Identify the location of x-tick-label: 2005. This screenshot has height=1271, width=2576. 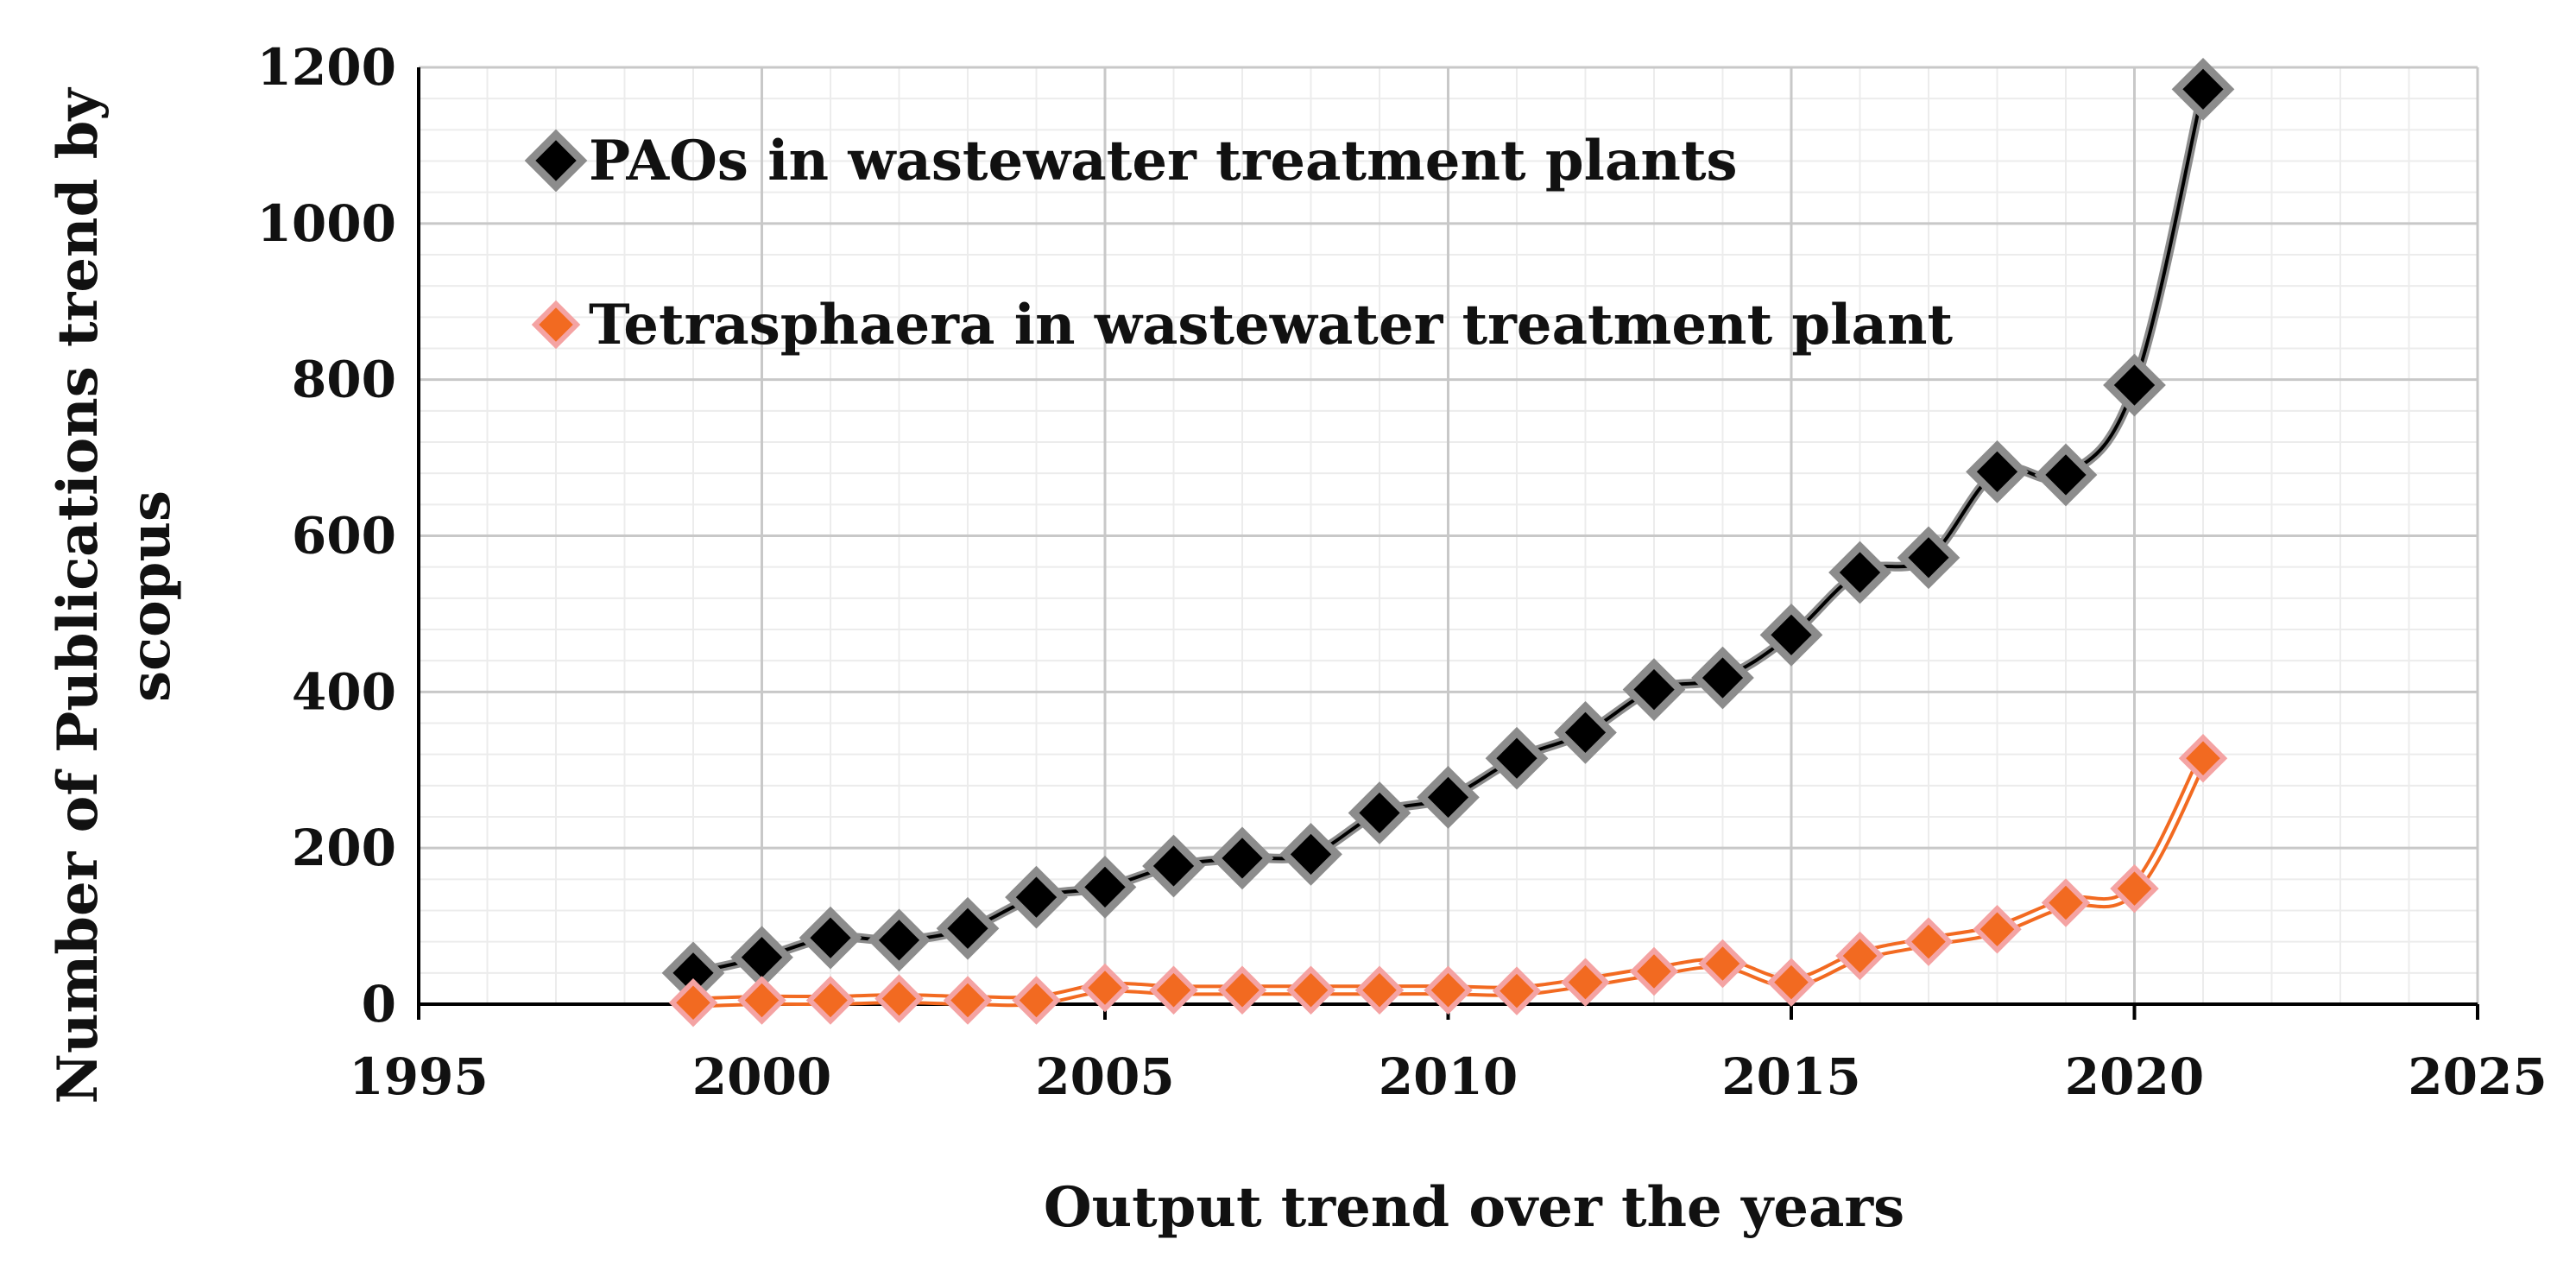
(1104, 1076).